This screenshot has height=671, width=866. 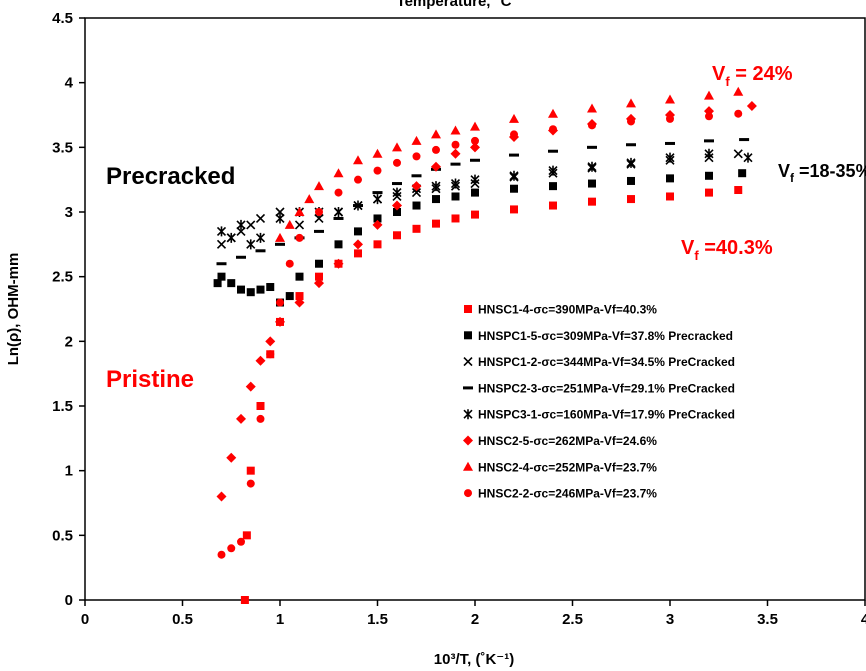 I want to click on legend-item: HNSC2-4-σc=252MPa-Vf=23.7%, so click(x=560, y=467).